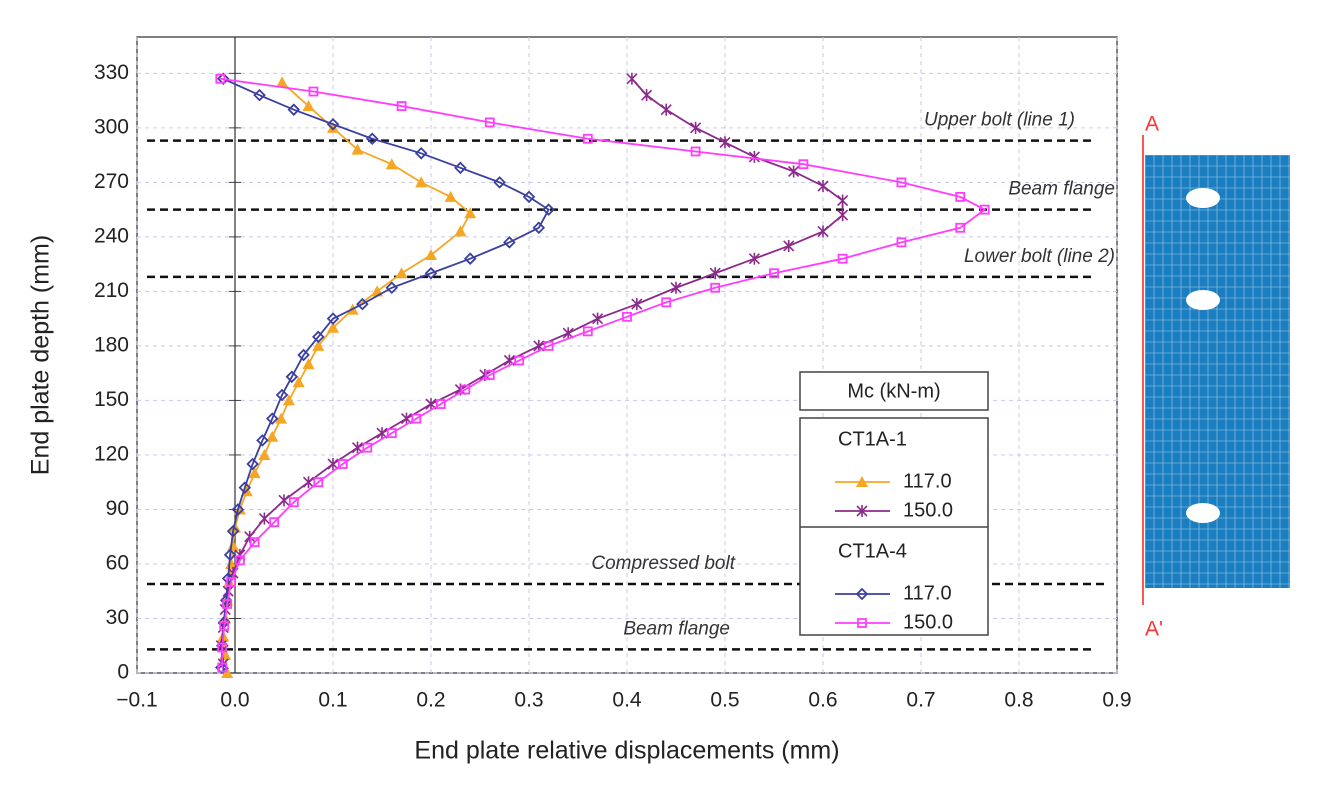  What do you see at coordinates (117, 563) in the screenshot?
I see `y-tick-label: 60` at bounding box center [117, 563].